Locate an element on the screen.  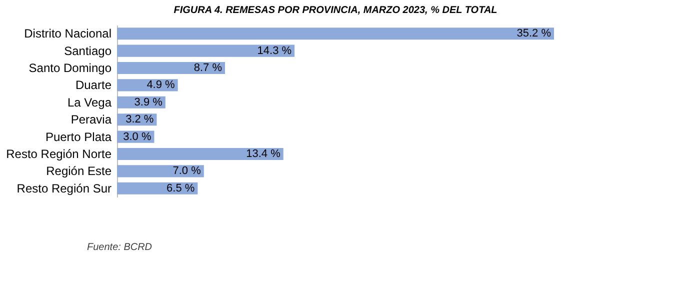
y-tick-label: Santiago is located at coordinates (88, 51).